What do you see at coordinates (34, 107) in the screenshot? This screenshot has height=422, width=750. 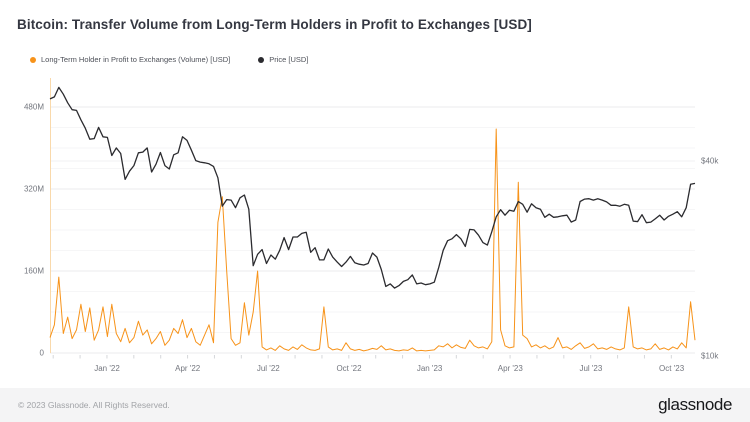 I see `left-axis-tick-label: 480M` at bounding box center [34, 107].